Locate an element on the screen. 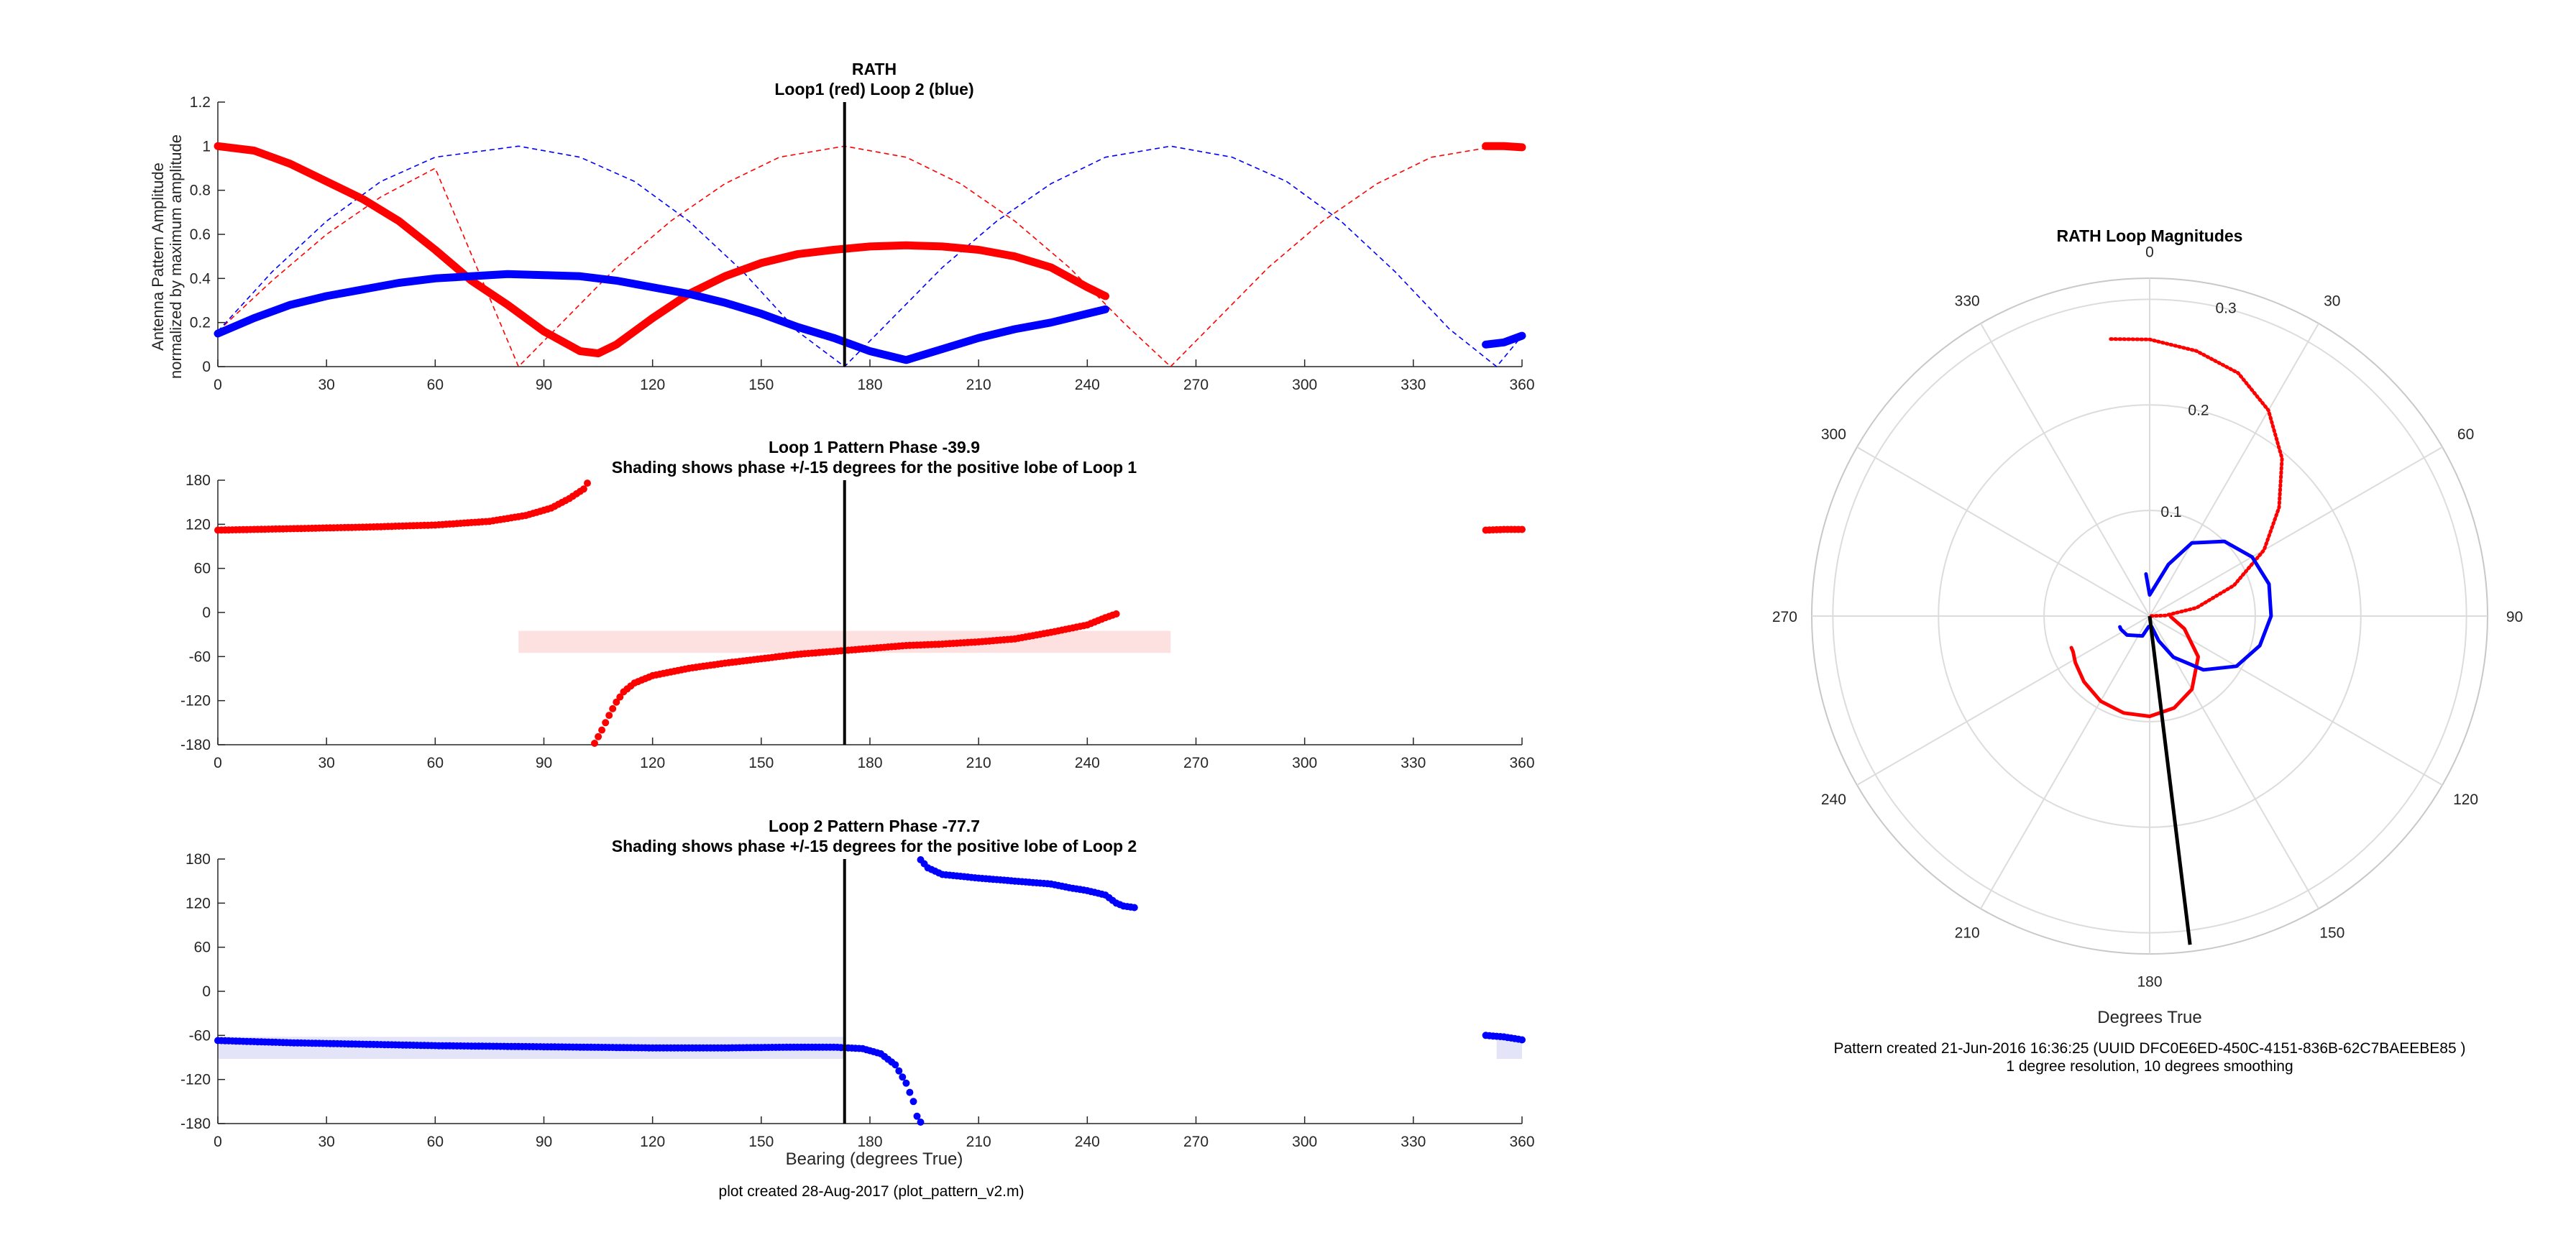 Image resolution: width=2576 pixels, height=1258 pixels. amplitude-x-tick-label: 90 is located at coordinates (544, 385).